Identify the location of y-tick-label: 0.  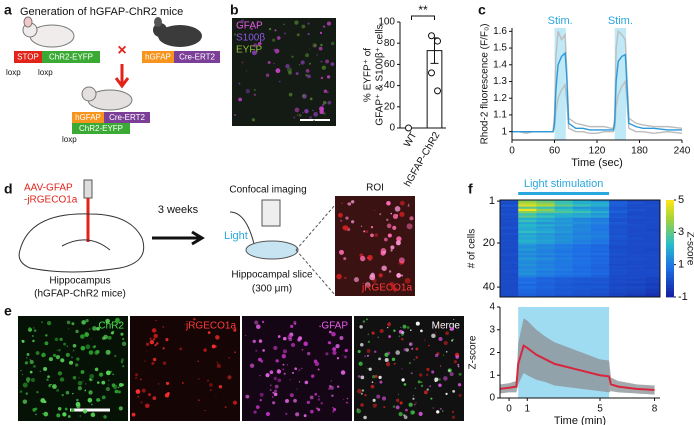
(392, 128).